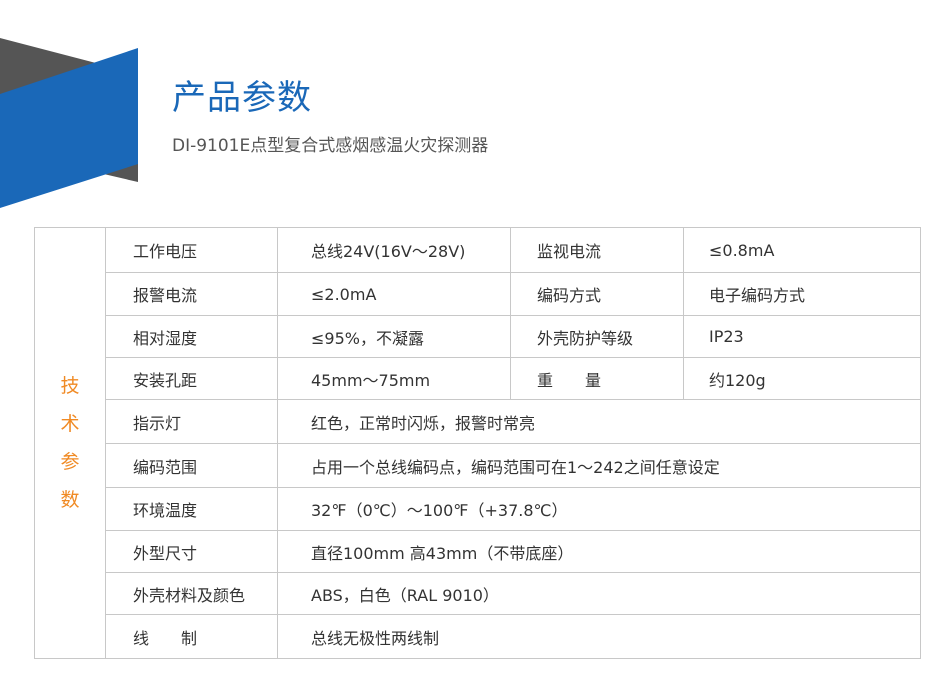 This screenshot has height=674, width=950. What do you see at coordinates (70, 443) in the screenshot?
I see `side-label: 技术参数` at bounding box center [70, 443].